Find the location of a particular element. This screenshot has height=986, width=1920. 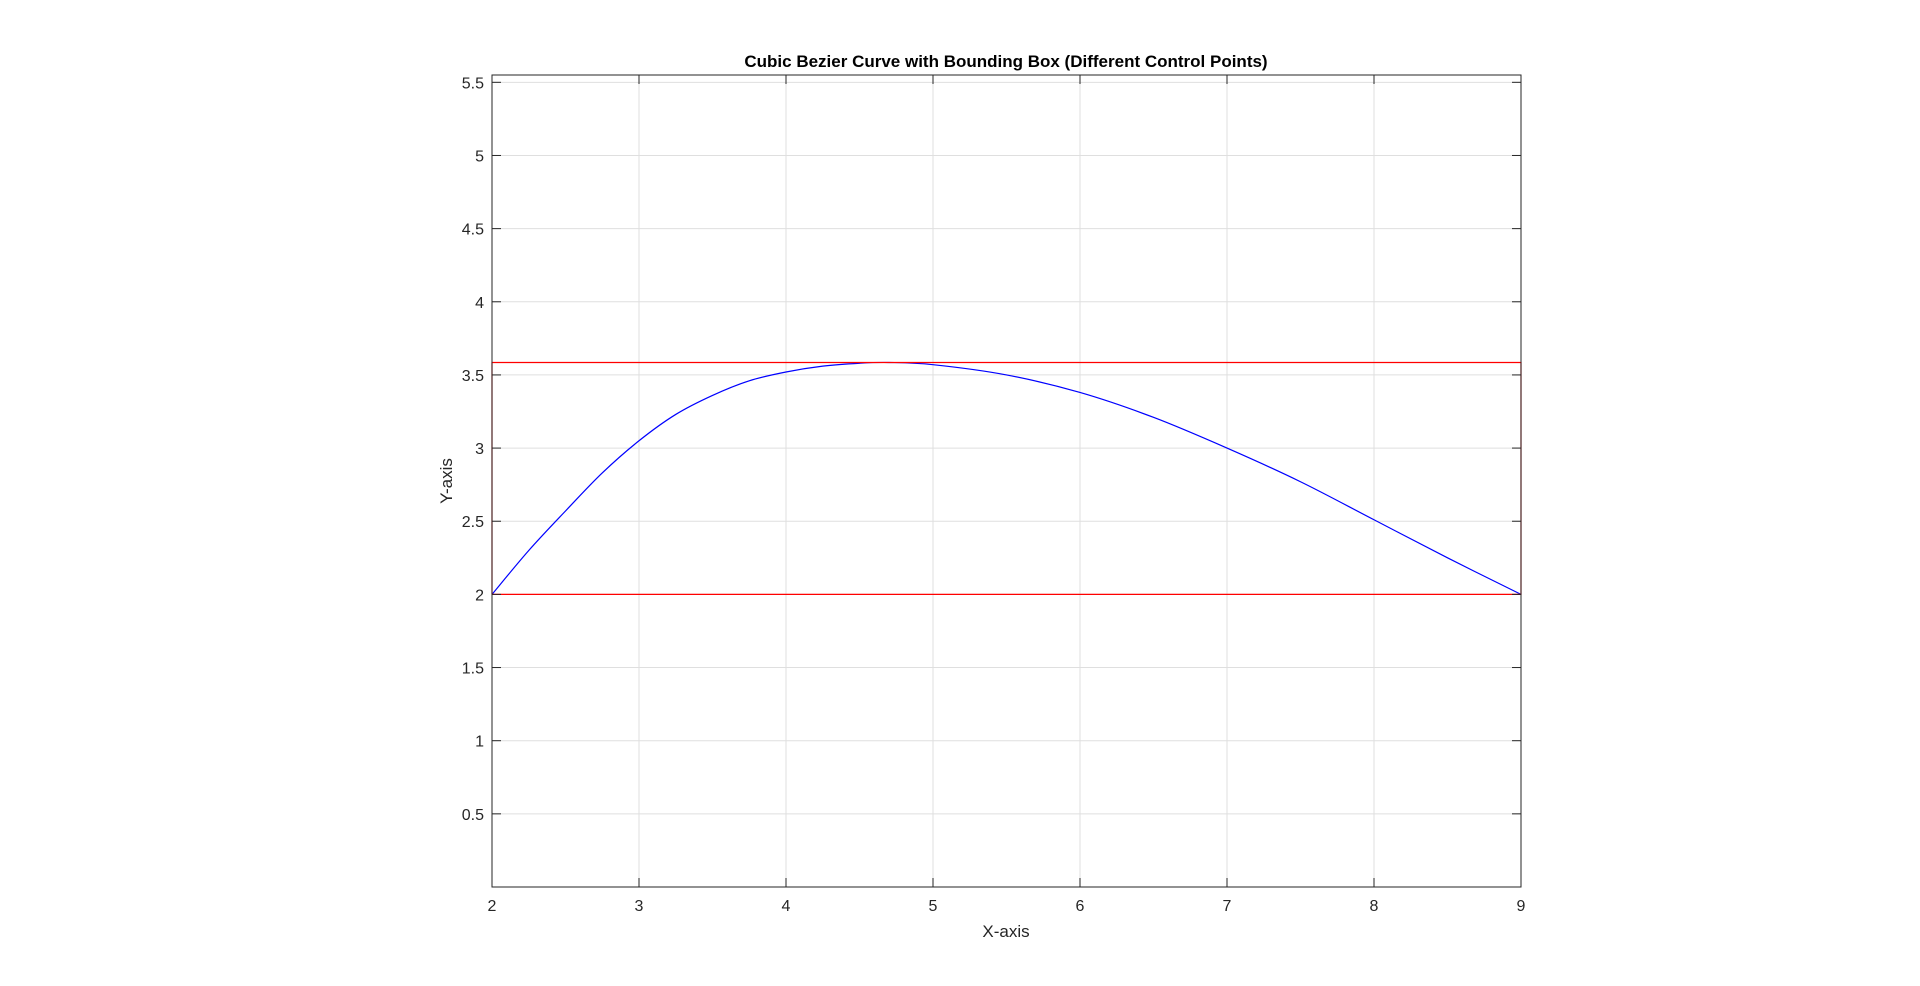

x-tick-label: 6 is located at coordinates (1080, 906).